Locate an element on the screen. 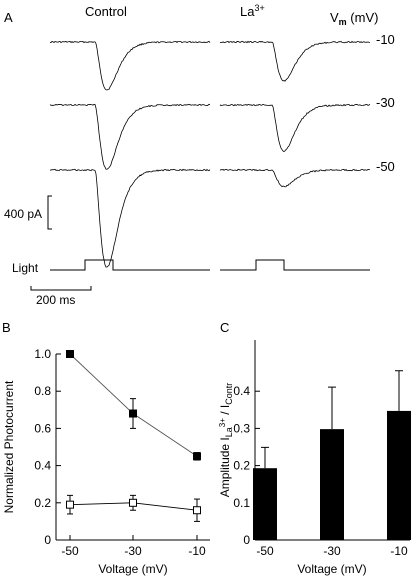  time-scale-label: 200 ms is located at coordinates (55, 300).